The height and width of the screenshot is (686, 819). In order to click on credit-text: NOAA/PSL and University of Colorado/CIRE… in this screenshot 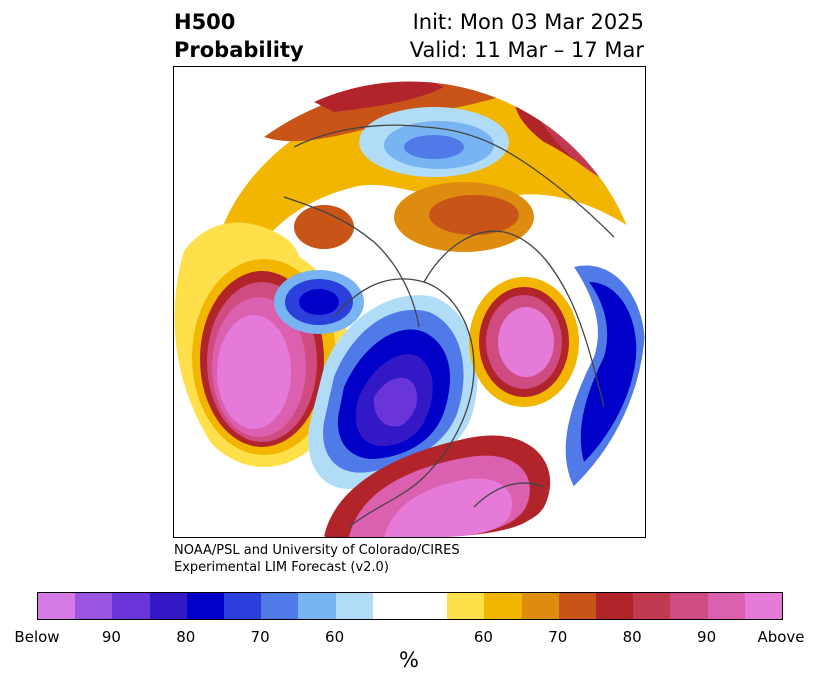, I will do `click(317, 559)`.